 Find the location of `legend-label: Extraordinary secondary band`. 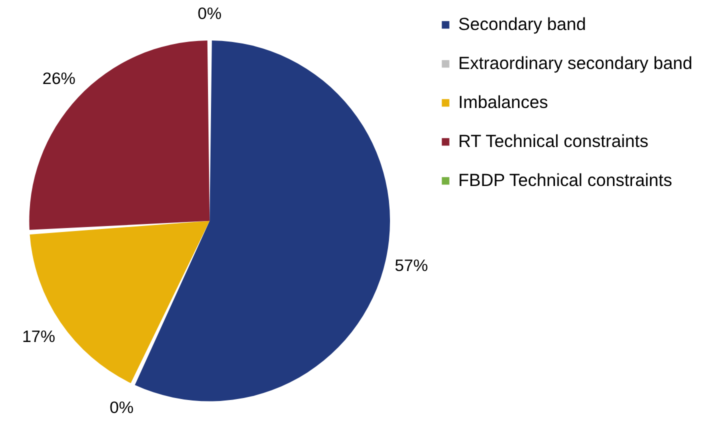

legend-label: Extraordinary secondary band is located at coordinates (575, 62).